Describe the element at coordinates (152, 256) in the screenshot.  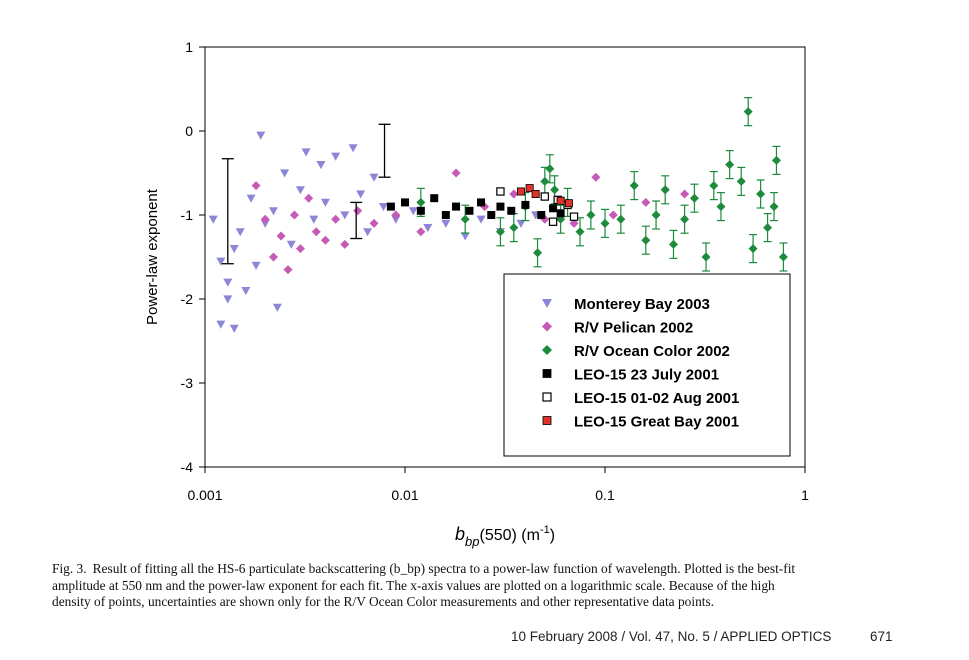
I see `y-axis-label: Power-law exponent` at that location.